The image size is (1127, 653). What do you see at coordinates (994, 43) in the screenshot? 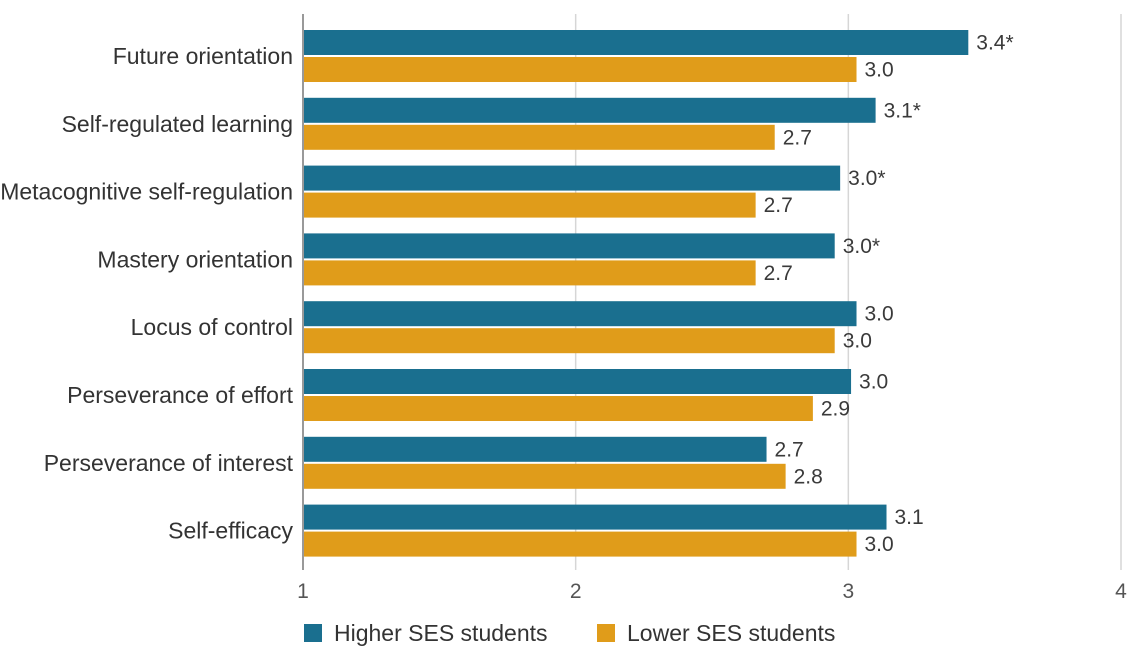
I see `data-label: 3.4*` at bounding box center [994, 43].